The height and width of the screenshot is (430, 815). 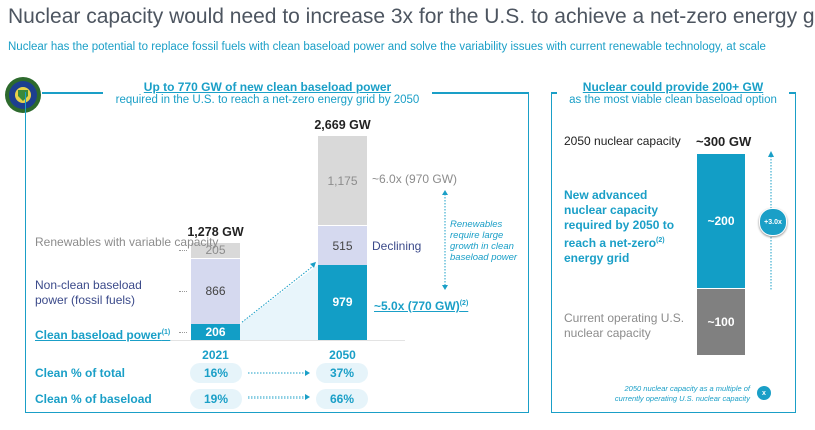 What do you see at coordinates (342, 373) in the screenshot?
I see `pill-value: 37%` at bounding box center [342, 373].